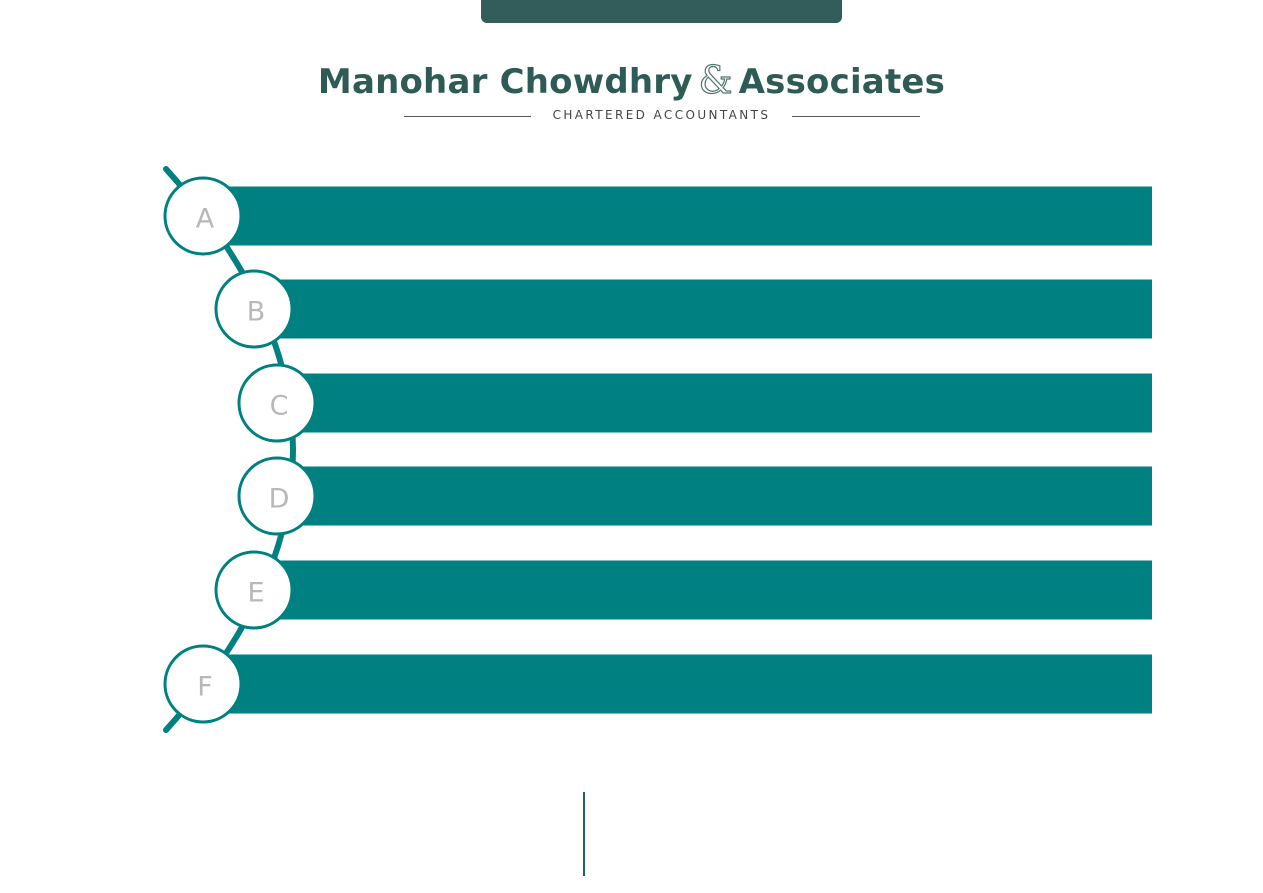 The width and height of the screenshot is (1263, 893). Describe the element at coordinates (842, 82) in the screenshot. I see `logo-name-part2: Associates` at that location.